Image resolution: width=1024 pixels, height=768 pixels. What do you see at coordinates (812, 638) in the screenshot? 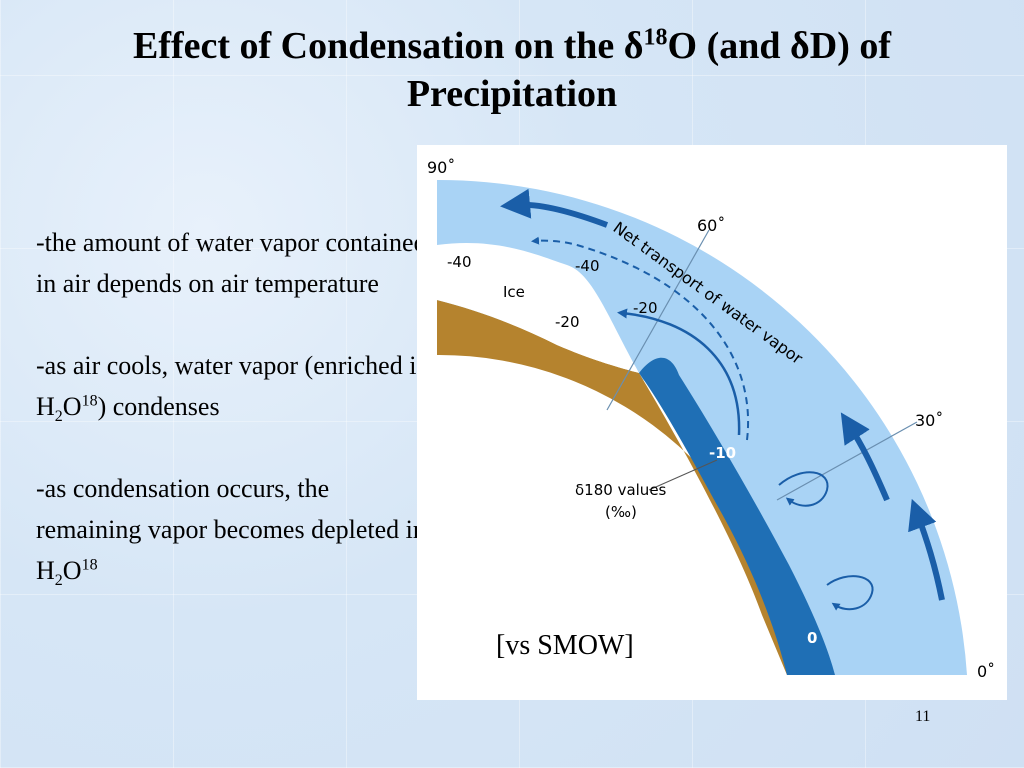
I see `value-label: 0` at bounding box center [812, 638].